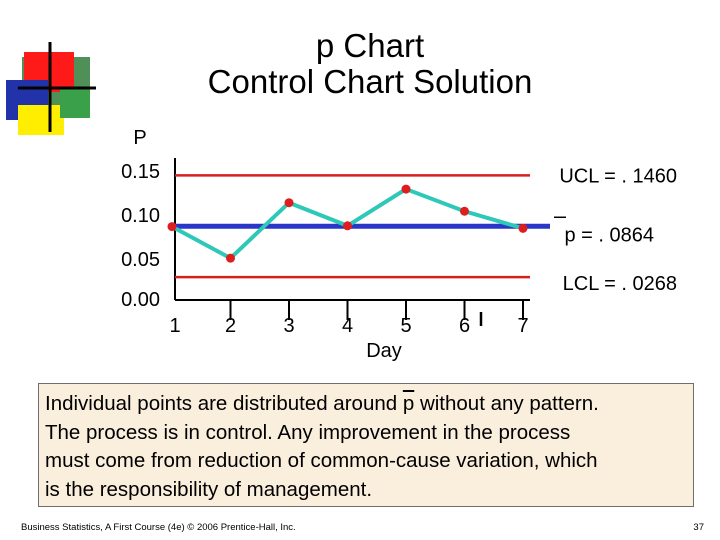 The width and height of the screenshot is (720, 540). I want to click on slide-title-line1: p Chart, so click(370, 45).